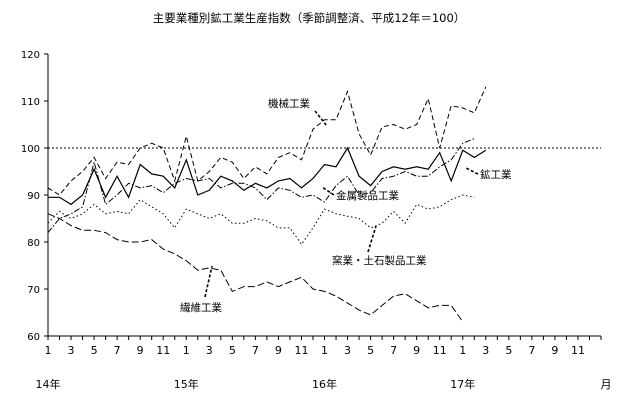 The width and height of the screenshot is (617, 412). What do you see at coordinates (30, 149) in the screenshot?
I see `y-tick-label: 100` at bounding box center [30, 149].